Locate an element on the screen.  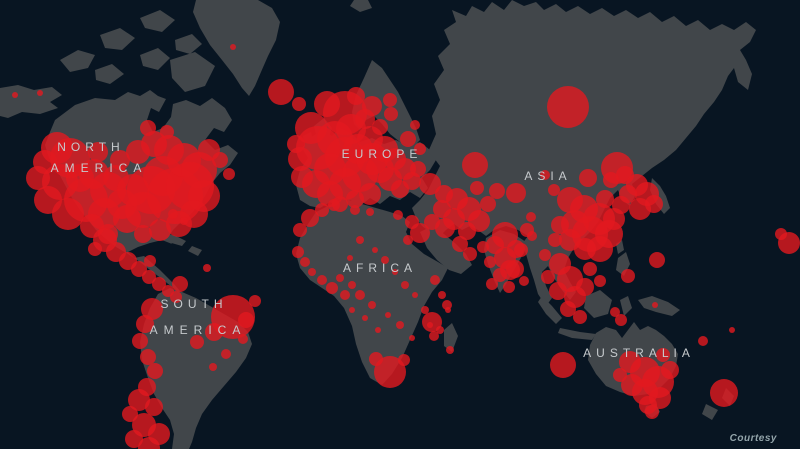
label-australia: AUSTRALIA is located at coordinates (639, 353).